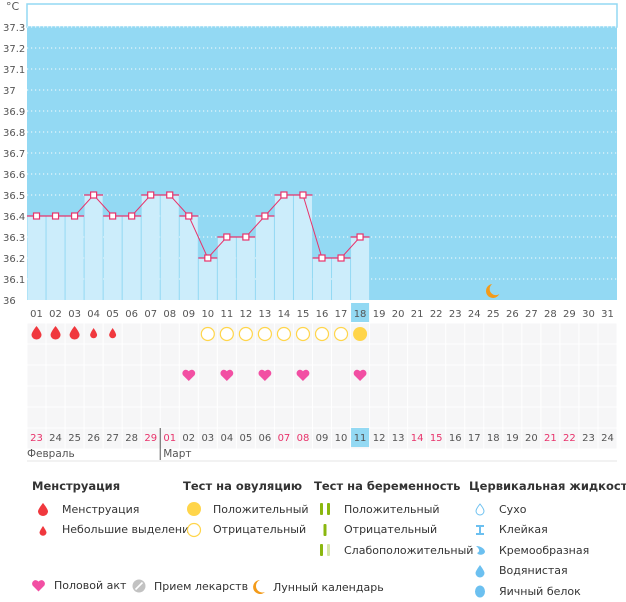 This screenshot has height=602, width=626. Describe the element at coordinates (492, 291) in the screenshot. I see `moon-icon` at that location.